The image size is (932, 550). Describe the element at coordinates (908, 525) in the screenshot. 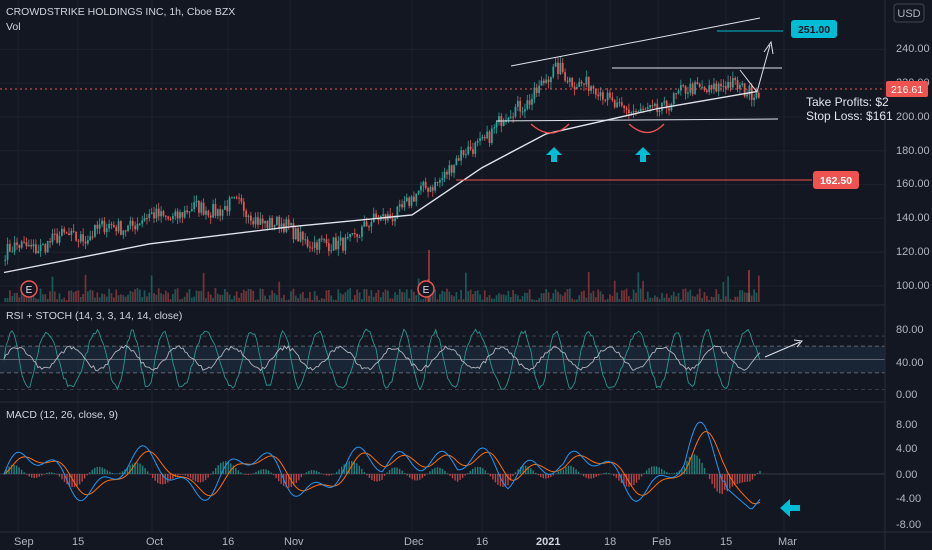

I see `y-tick: -8.00` at that location.